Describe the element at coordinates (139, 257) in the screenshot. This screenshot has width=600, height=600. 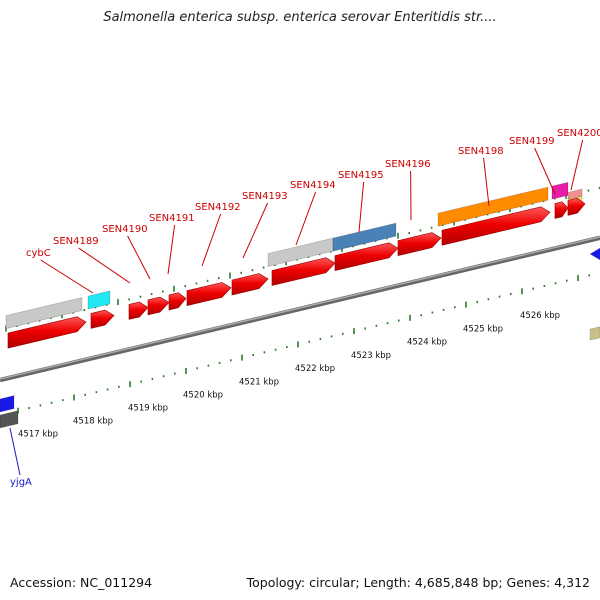
I see `label-leader-SEN4190` at that location.